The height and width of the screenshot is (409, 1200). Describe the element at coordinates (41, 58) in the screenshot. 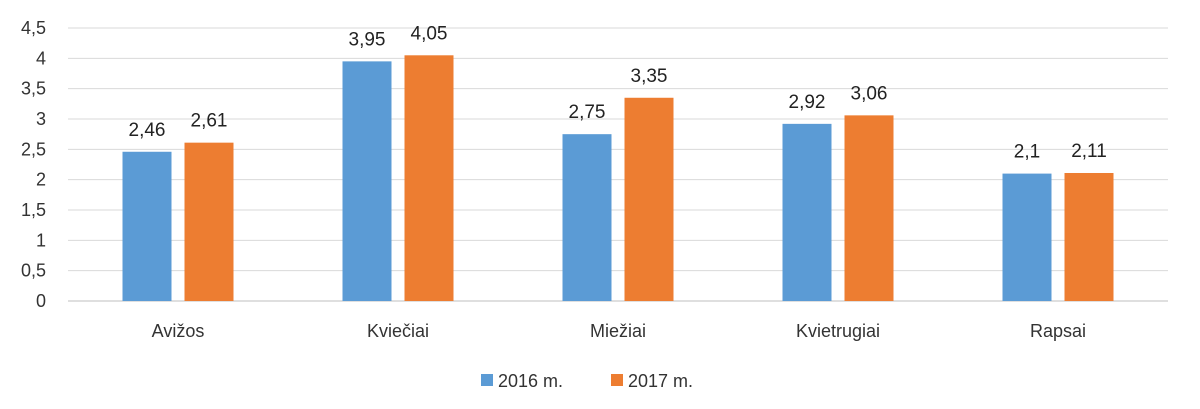

I see `y-tick-label: 4` at that location.